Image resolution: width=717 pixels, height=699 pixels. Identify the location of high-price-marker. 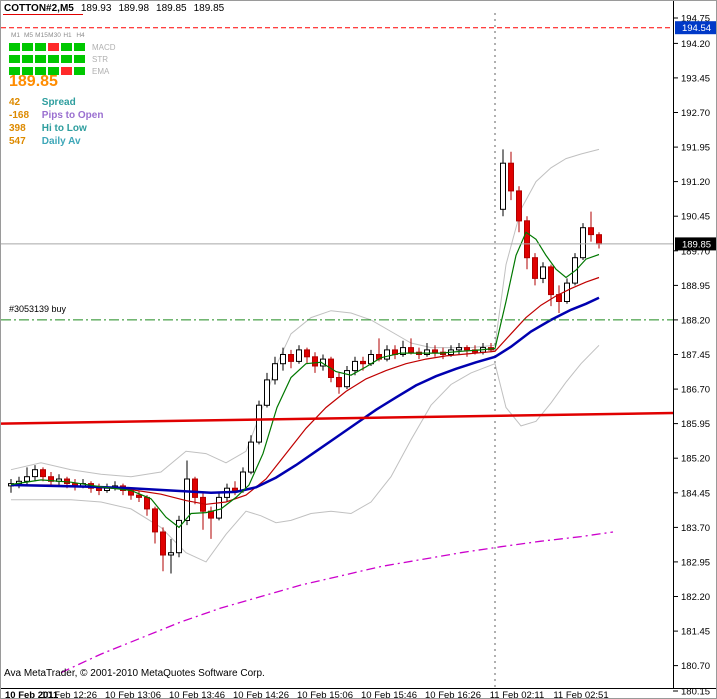
(695, 28).